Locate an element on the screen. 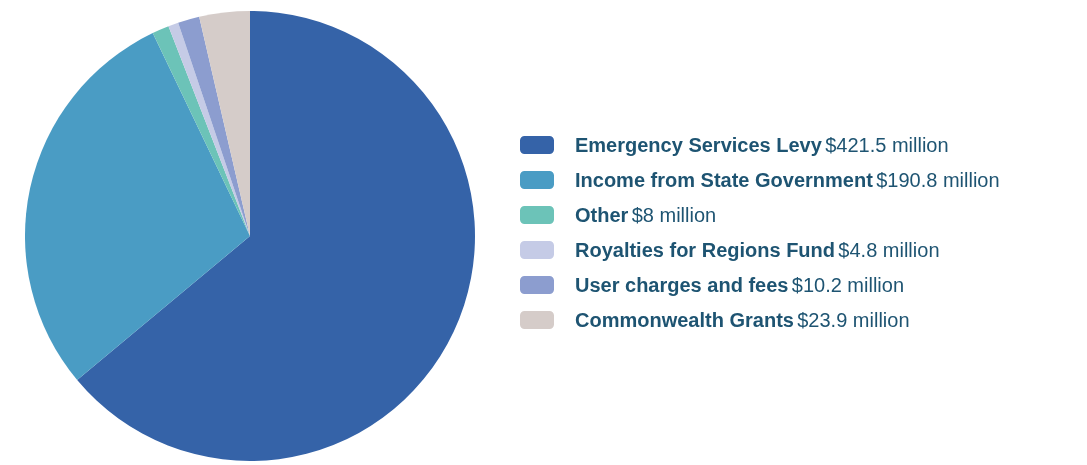  legend-label: Royalties for Regions Fund is located at coordinates (705, 250).